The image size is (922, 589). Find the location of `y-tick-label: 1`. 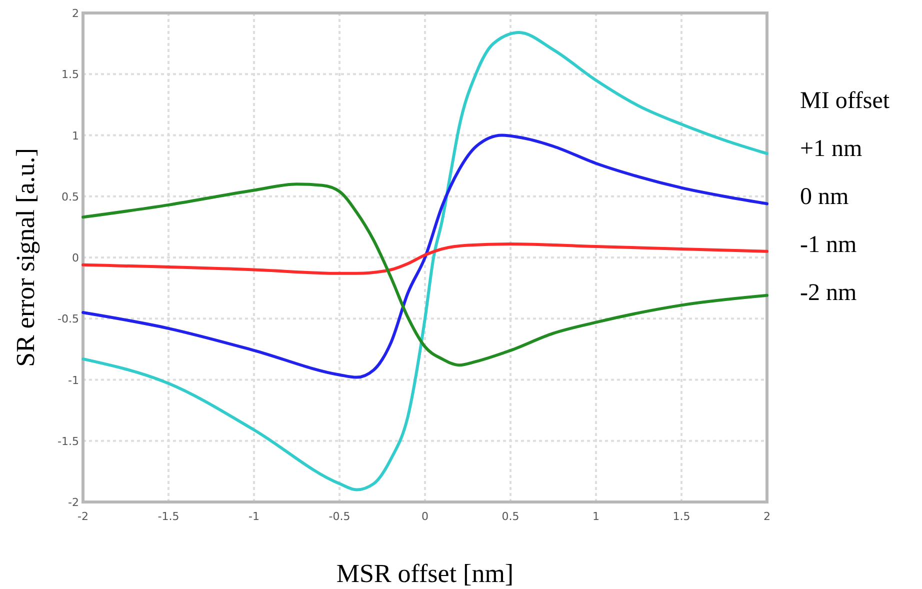

y-tick-label: 1 is located at coordinates (75, 135).